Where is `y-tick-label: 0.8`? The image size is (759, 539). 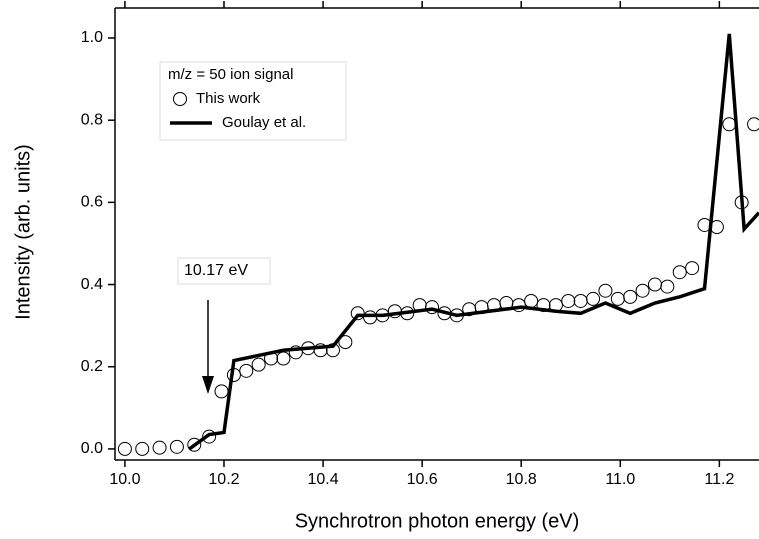
y-tick-label: 0.8 is located at coordinates (92, 119).